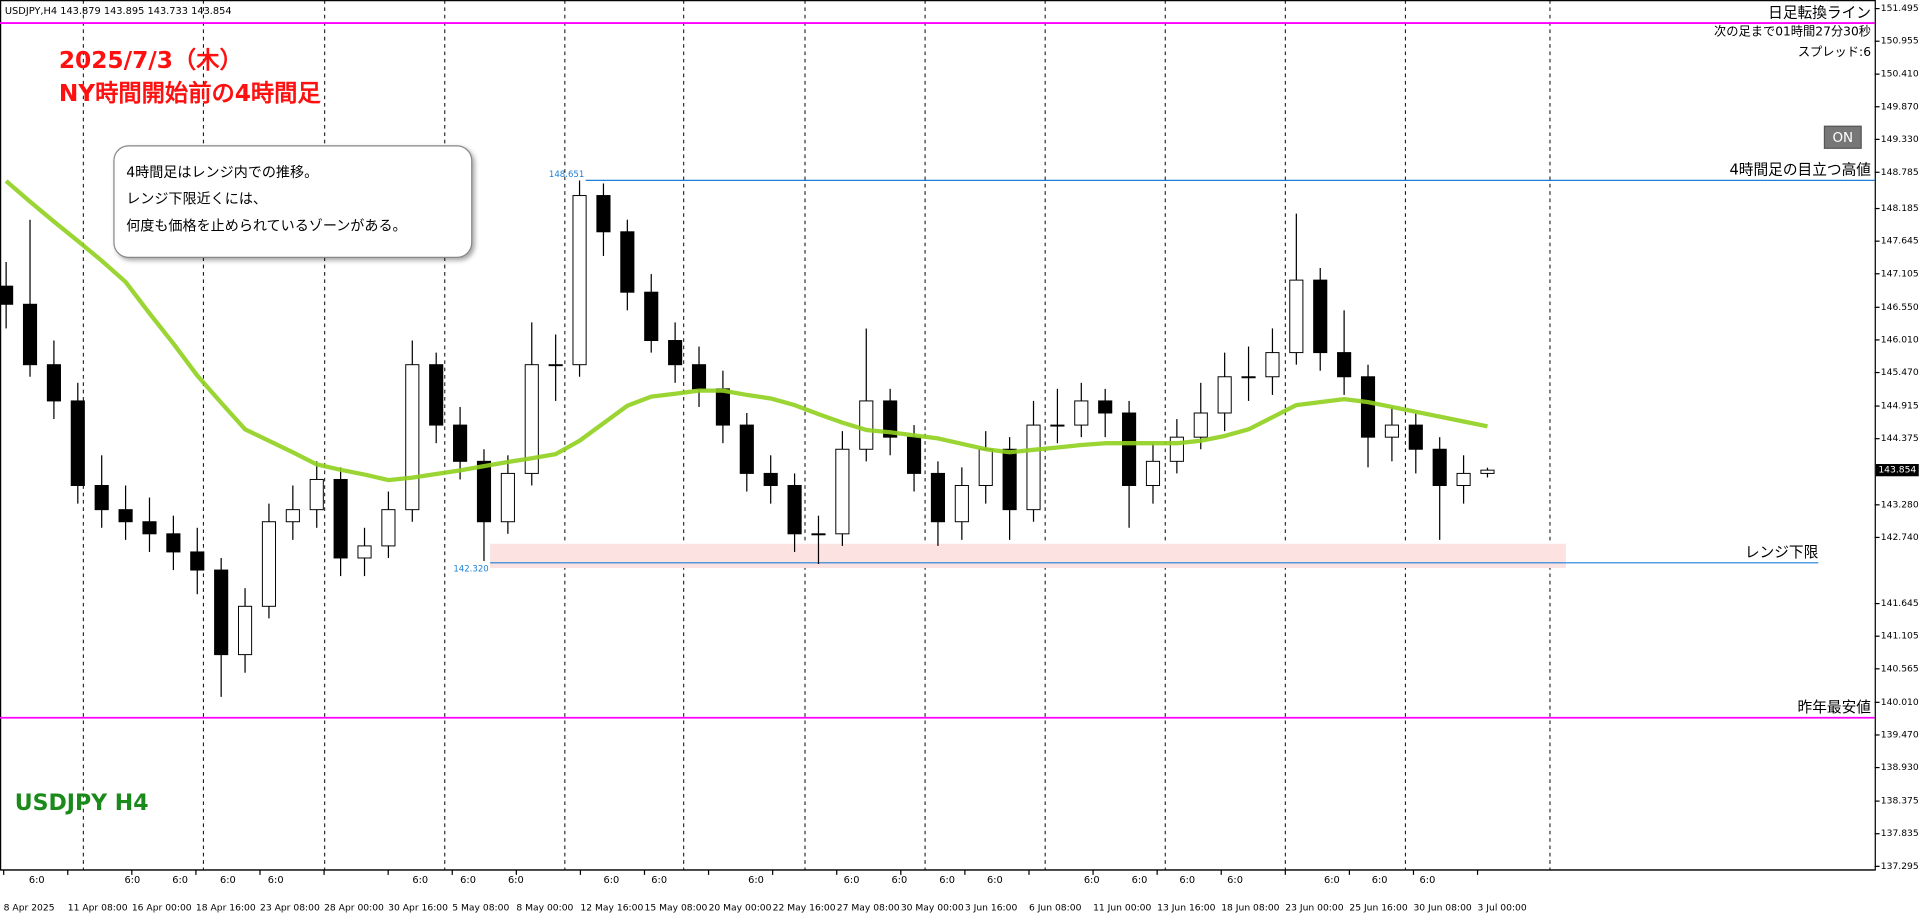 This screenshot has width=1920, height=919. What do you see at coordinates (1900, 139) in the screenshot?
I see `y-tick-label: 149.330` at bounding box center [1900, 139].